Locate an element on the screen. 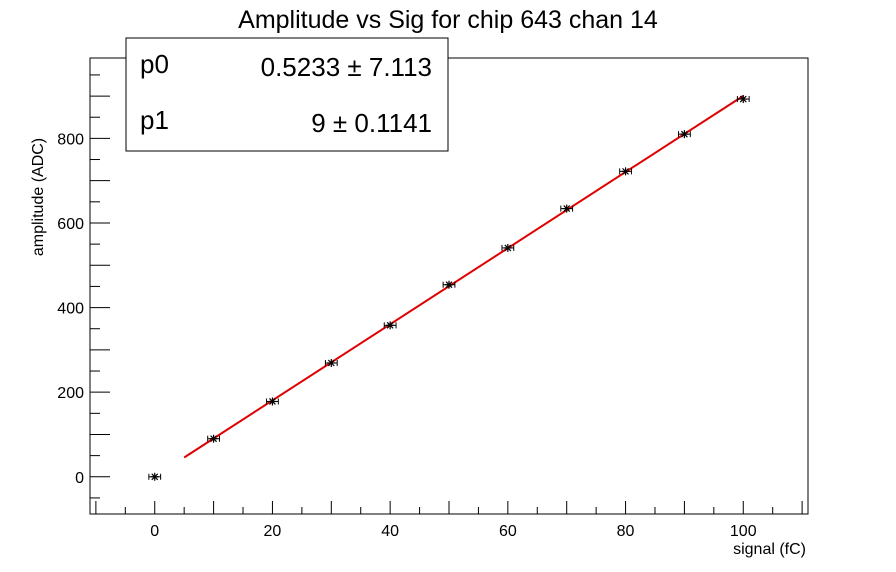 The width and height of the screenshot is (896, 572). x-tick-label: 100 is located at coordinates (743, 531).